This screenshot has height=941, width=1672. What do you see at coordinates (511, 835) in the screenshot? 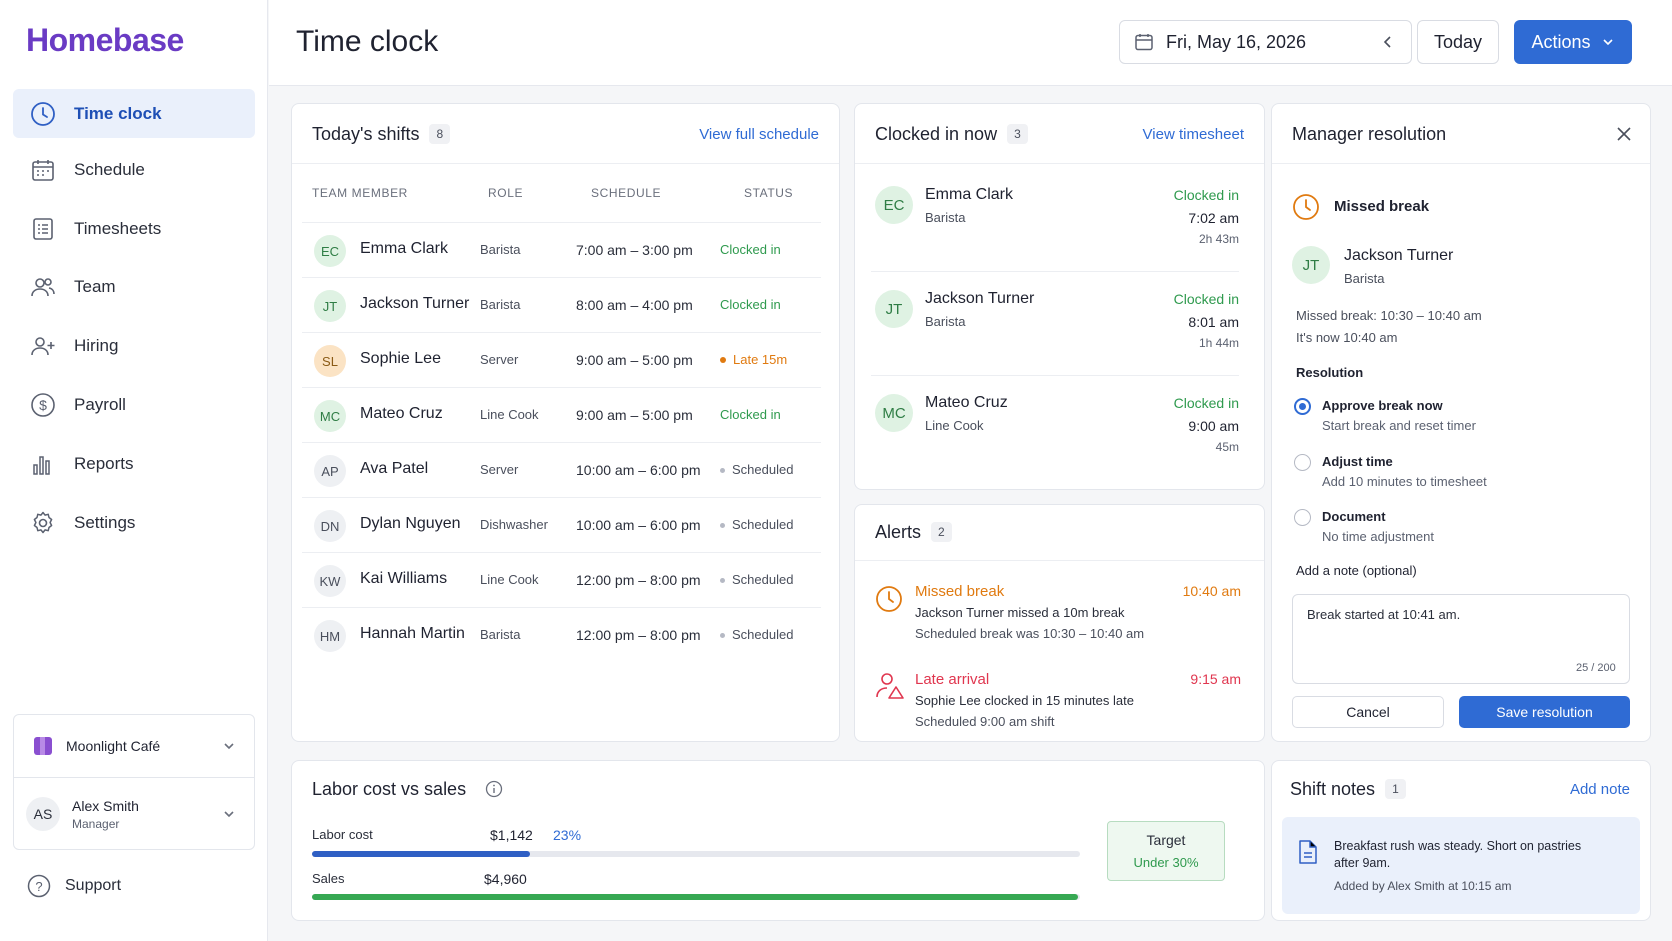
I see `labor-cost-value: $1,142` at bounding box center [511, 835].